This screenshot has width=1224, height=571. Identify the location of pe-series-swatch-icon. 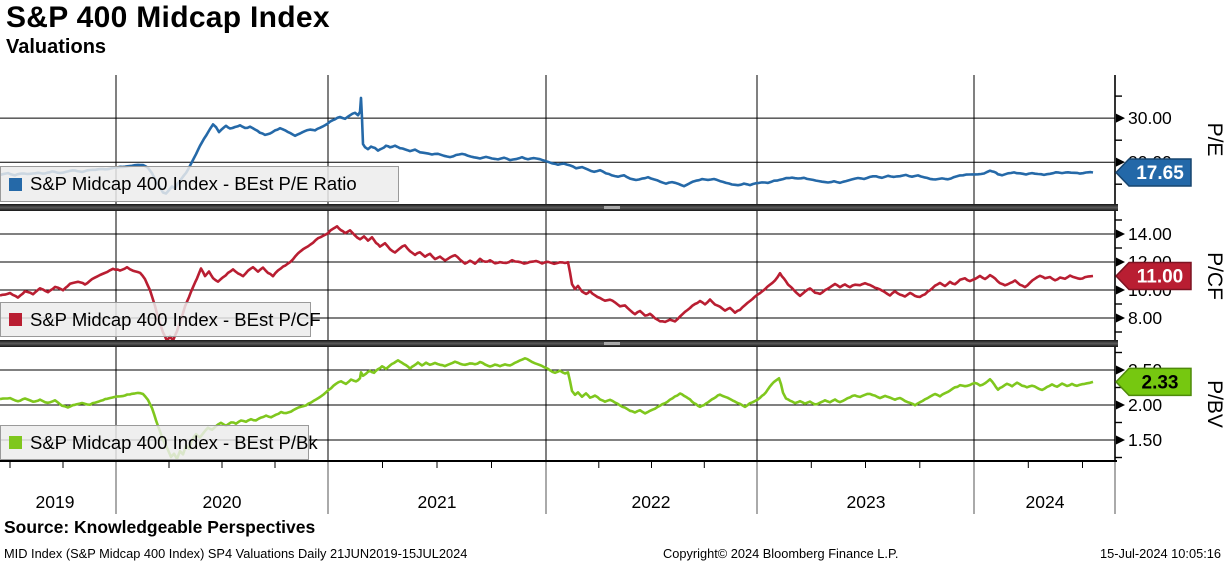
(15, 184).